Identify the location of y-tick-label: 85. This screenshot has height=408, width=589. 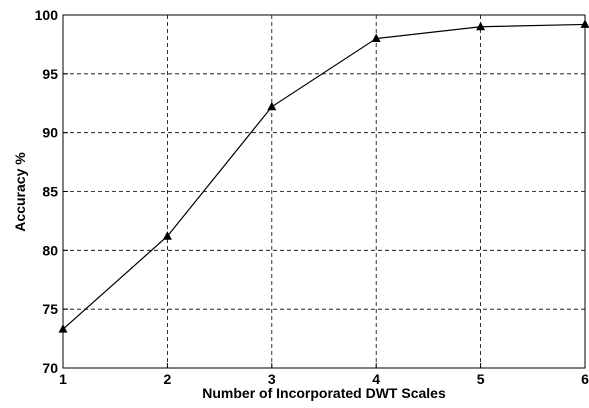
(50, 192).